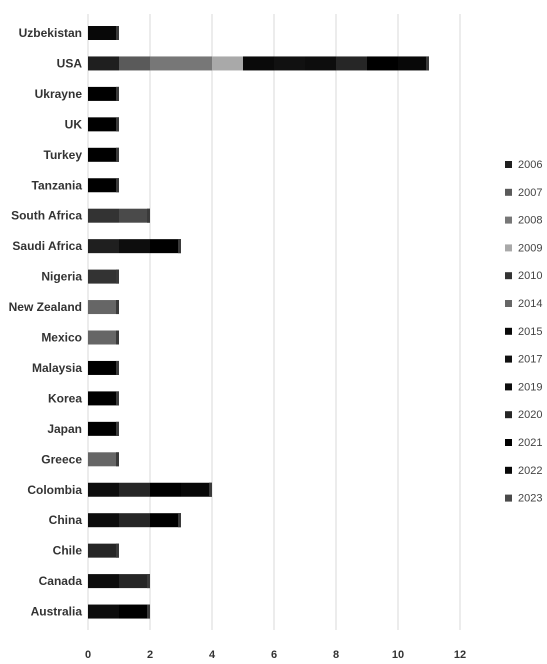  Describe the element at coordinates (66, 520) in the screenshot. I see `category-label: China` at that location.